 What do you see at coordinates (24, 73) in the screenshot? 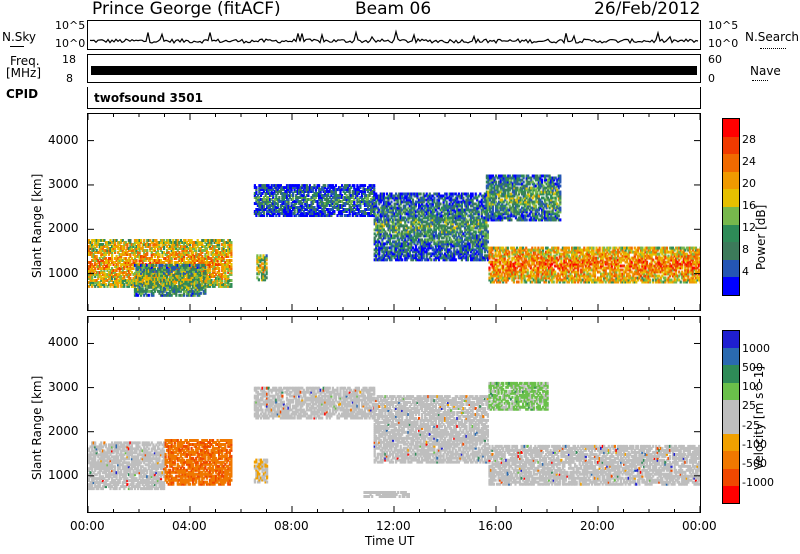
I see `freq-label-2: [MHz]` at bounding box center [24, 73].